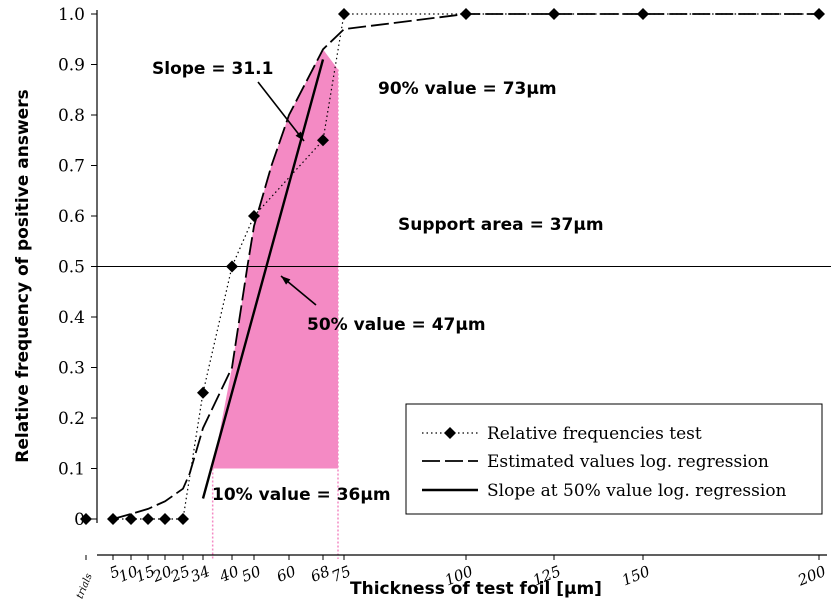 Image resolution: width=831 pixels, height=600 pixels. What do you see at coordinates (628, 462) in the screenshot?
I see `legend-label-1: Estimated values log. regression` at bounding box center [628, 462].